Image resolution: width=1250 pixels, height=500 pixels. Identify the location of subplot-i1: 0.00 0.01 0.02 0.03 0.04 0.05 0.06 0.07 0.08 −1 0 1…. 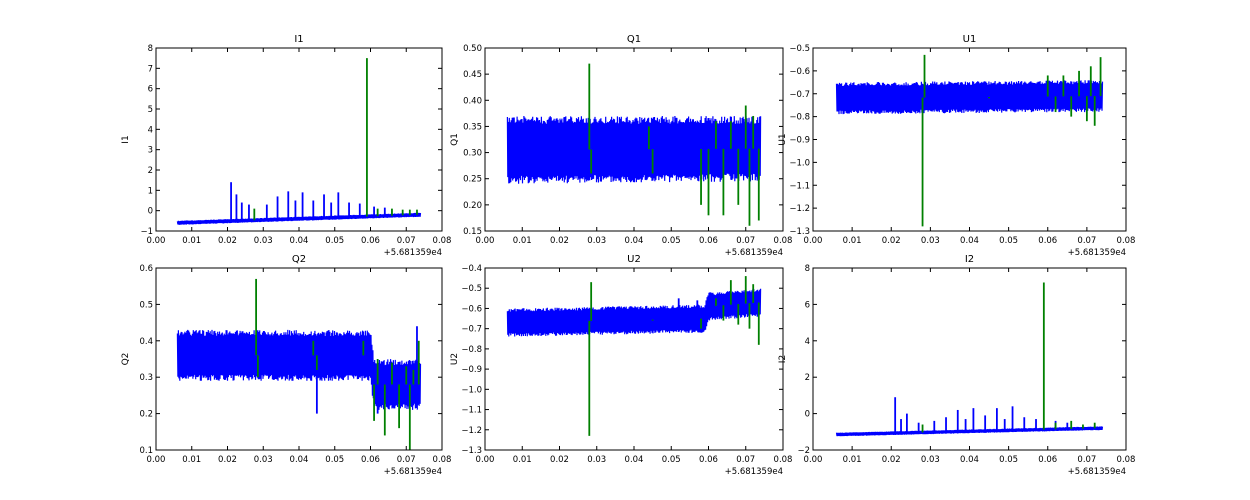
(286, 146).